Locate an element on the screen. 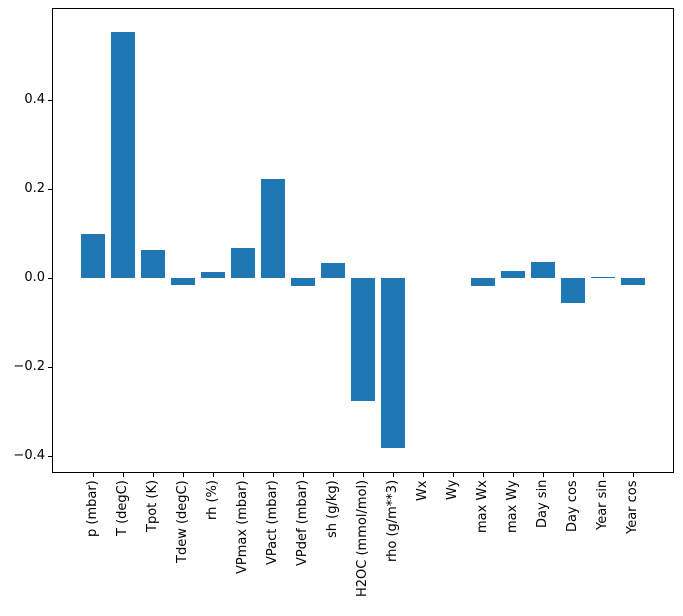  x-tick-label-t-degc: T (degC) is located at coordinates (122, 508).